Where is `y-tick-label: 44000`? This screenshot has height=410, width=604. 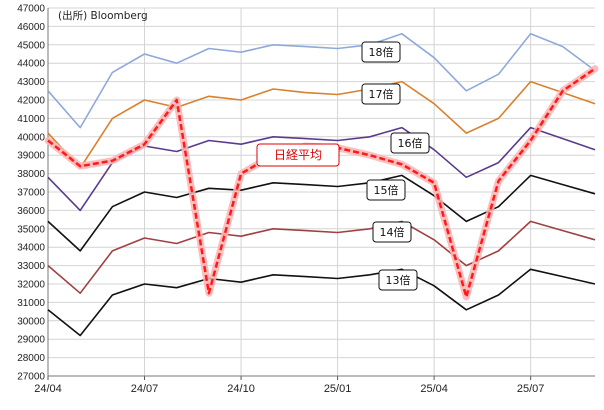 y-tick-label: 44000 is located at coordinates (31, 64).